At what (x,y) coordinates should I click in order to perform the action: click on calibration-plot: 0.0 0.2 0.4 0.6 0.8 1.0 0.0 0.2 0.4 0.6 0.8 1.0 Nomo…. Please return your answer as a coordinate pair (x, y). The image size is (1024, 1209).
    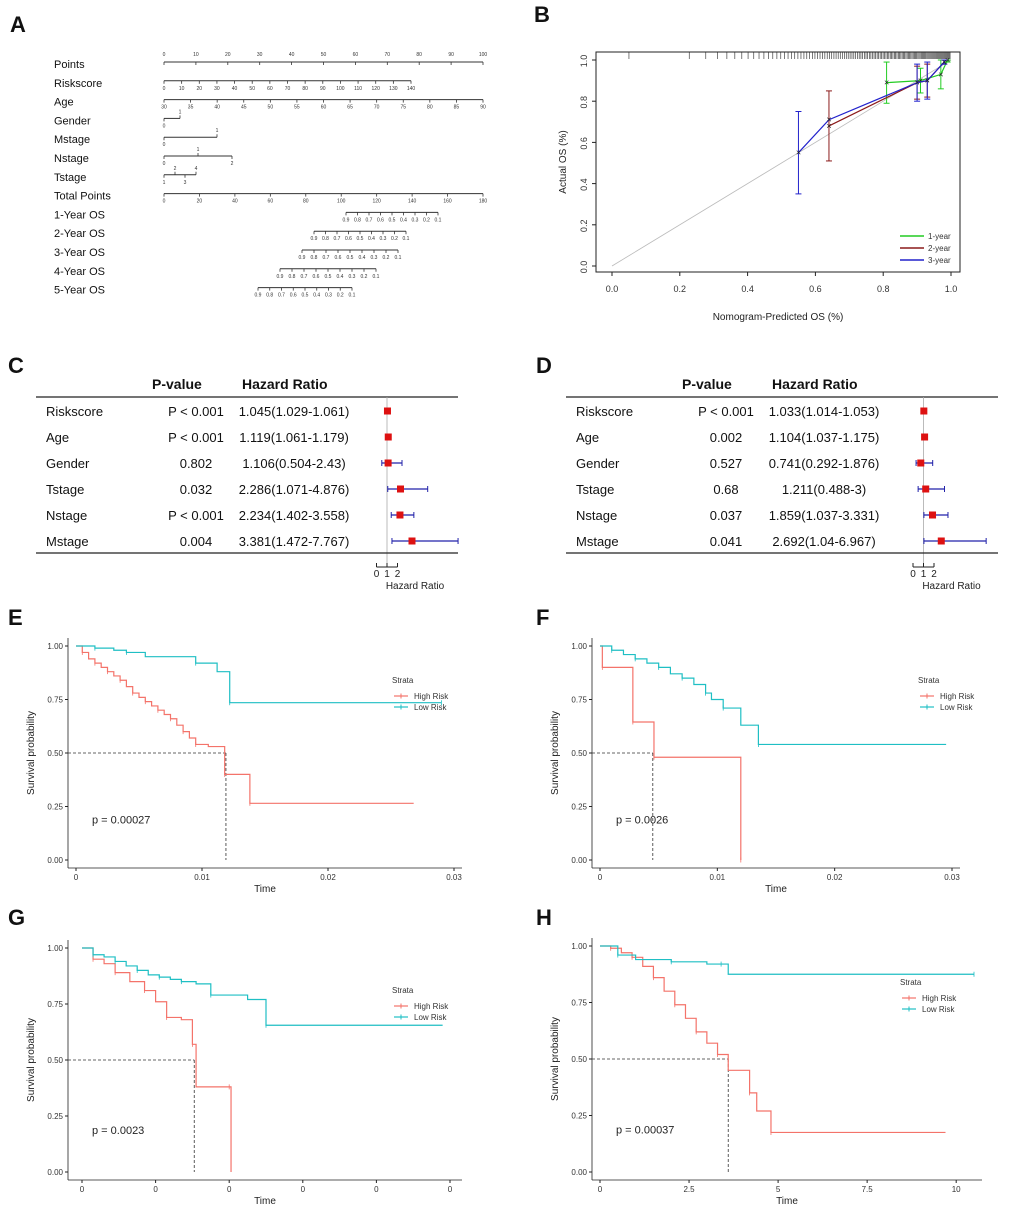
    Looking at the image, I should click on (759, 187).